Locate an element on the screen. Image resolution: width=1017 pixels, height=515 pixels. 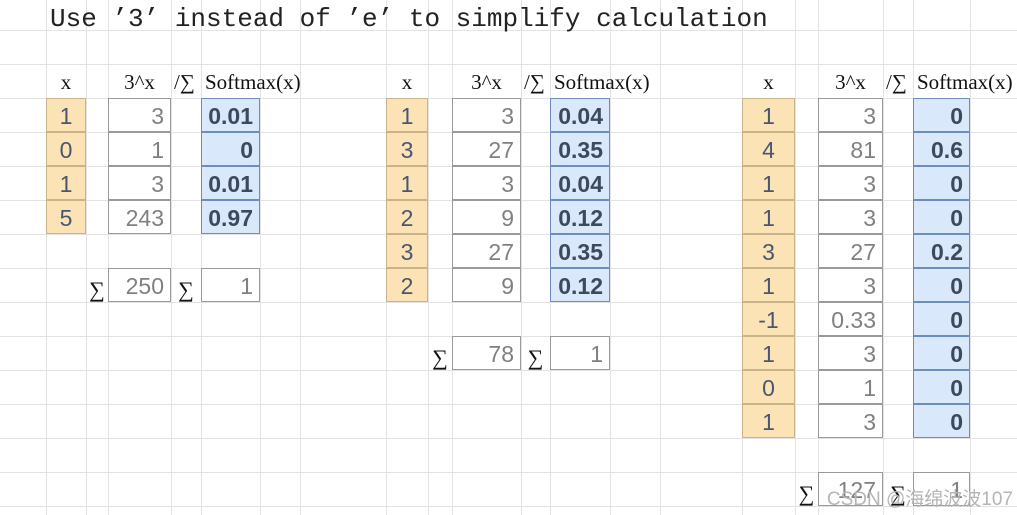
x-cell: 4 is located at coordinates (768, 149).